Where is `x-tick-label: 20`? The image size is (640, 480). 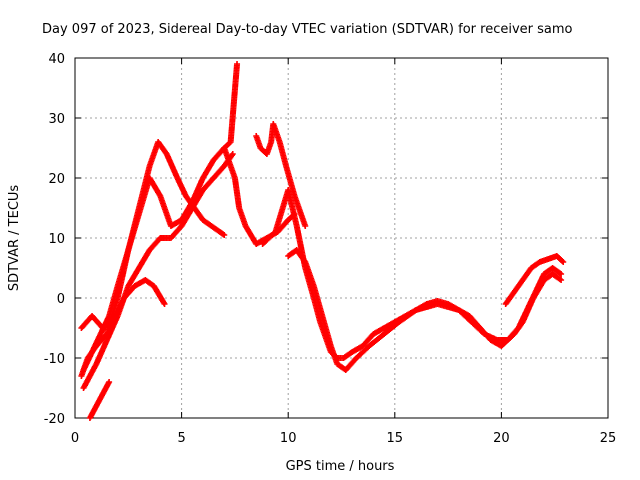
x-tick-label: 20 is located at coordinates (501, 438).